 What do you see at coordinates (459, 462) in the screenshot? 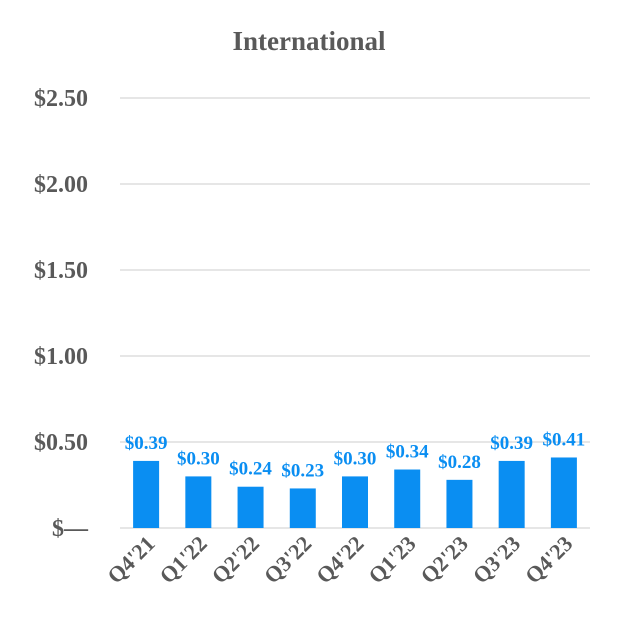
I see `data-label: $0.28` at bounding box center [459, 462].